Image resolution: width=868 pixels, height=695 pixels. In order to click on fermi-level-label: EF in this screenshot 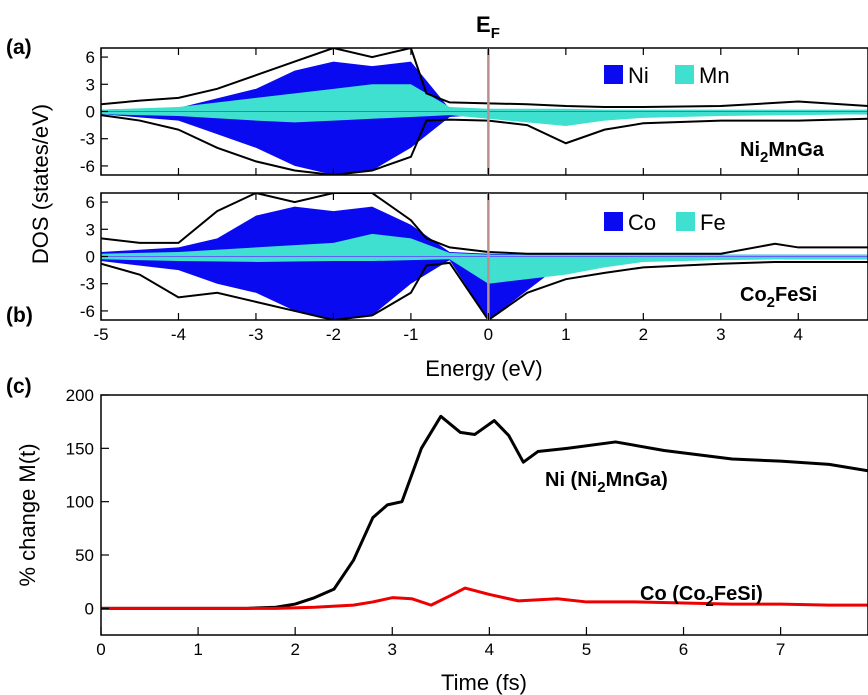, I will do `click(488, 27)`.